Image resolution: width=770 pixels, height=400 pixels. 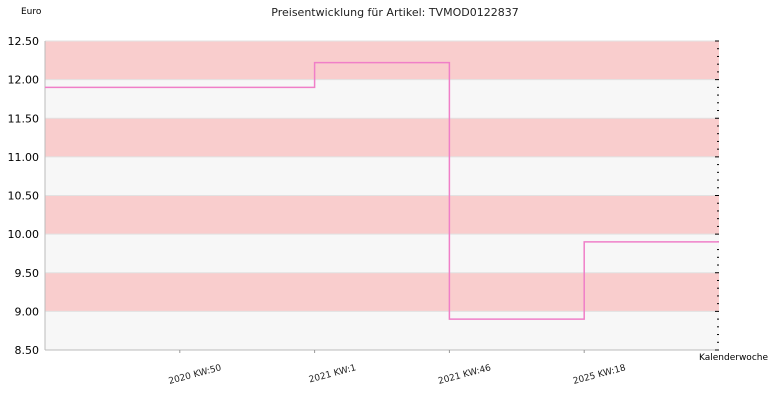 I want to click on x-tick-label: 2021 KW:46, so click(x=464, y=375).